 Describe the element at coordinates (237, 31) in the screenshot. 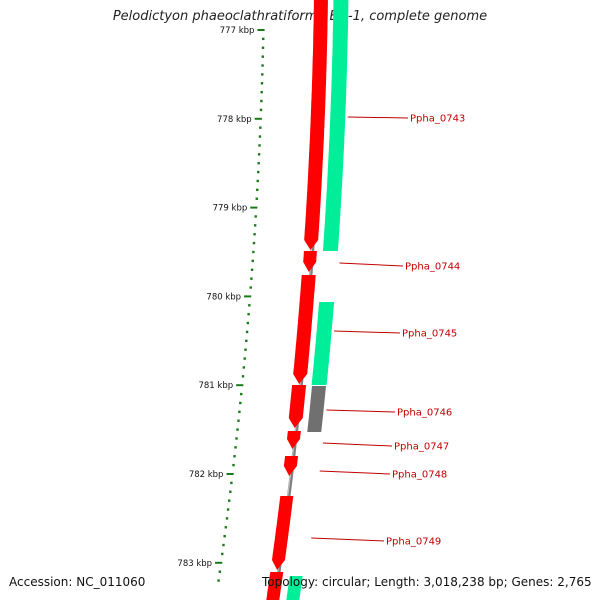

I see `ruler-label: 777 kbp` at that location.